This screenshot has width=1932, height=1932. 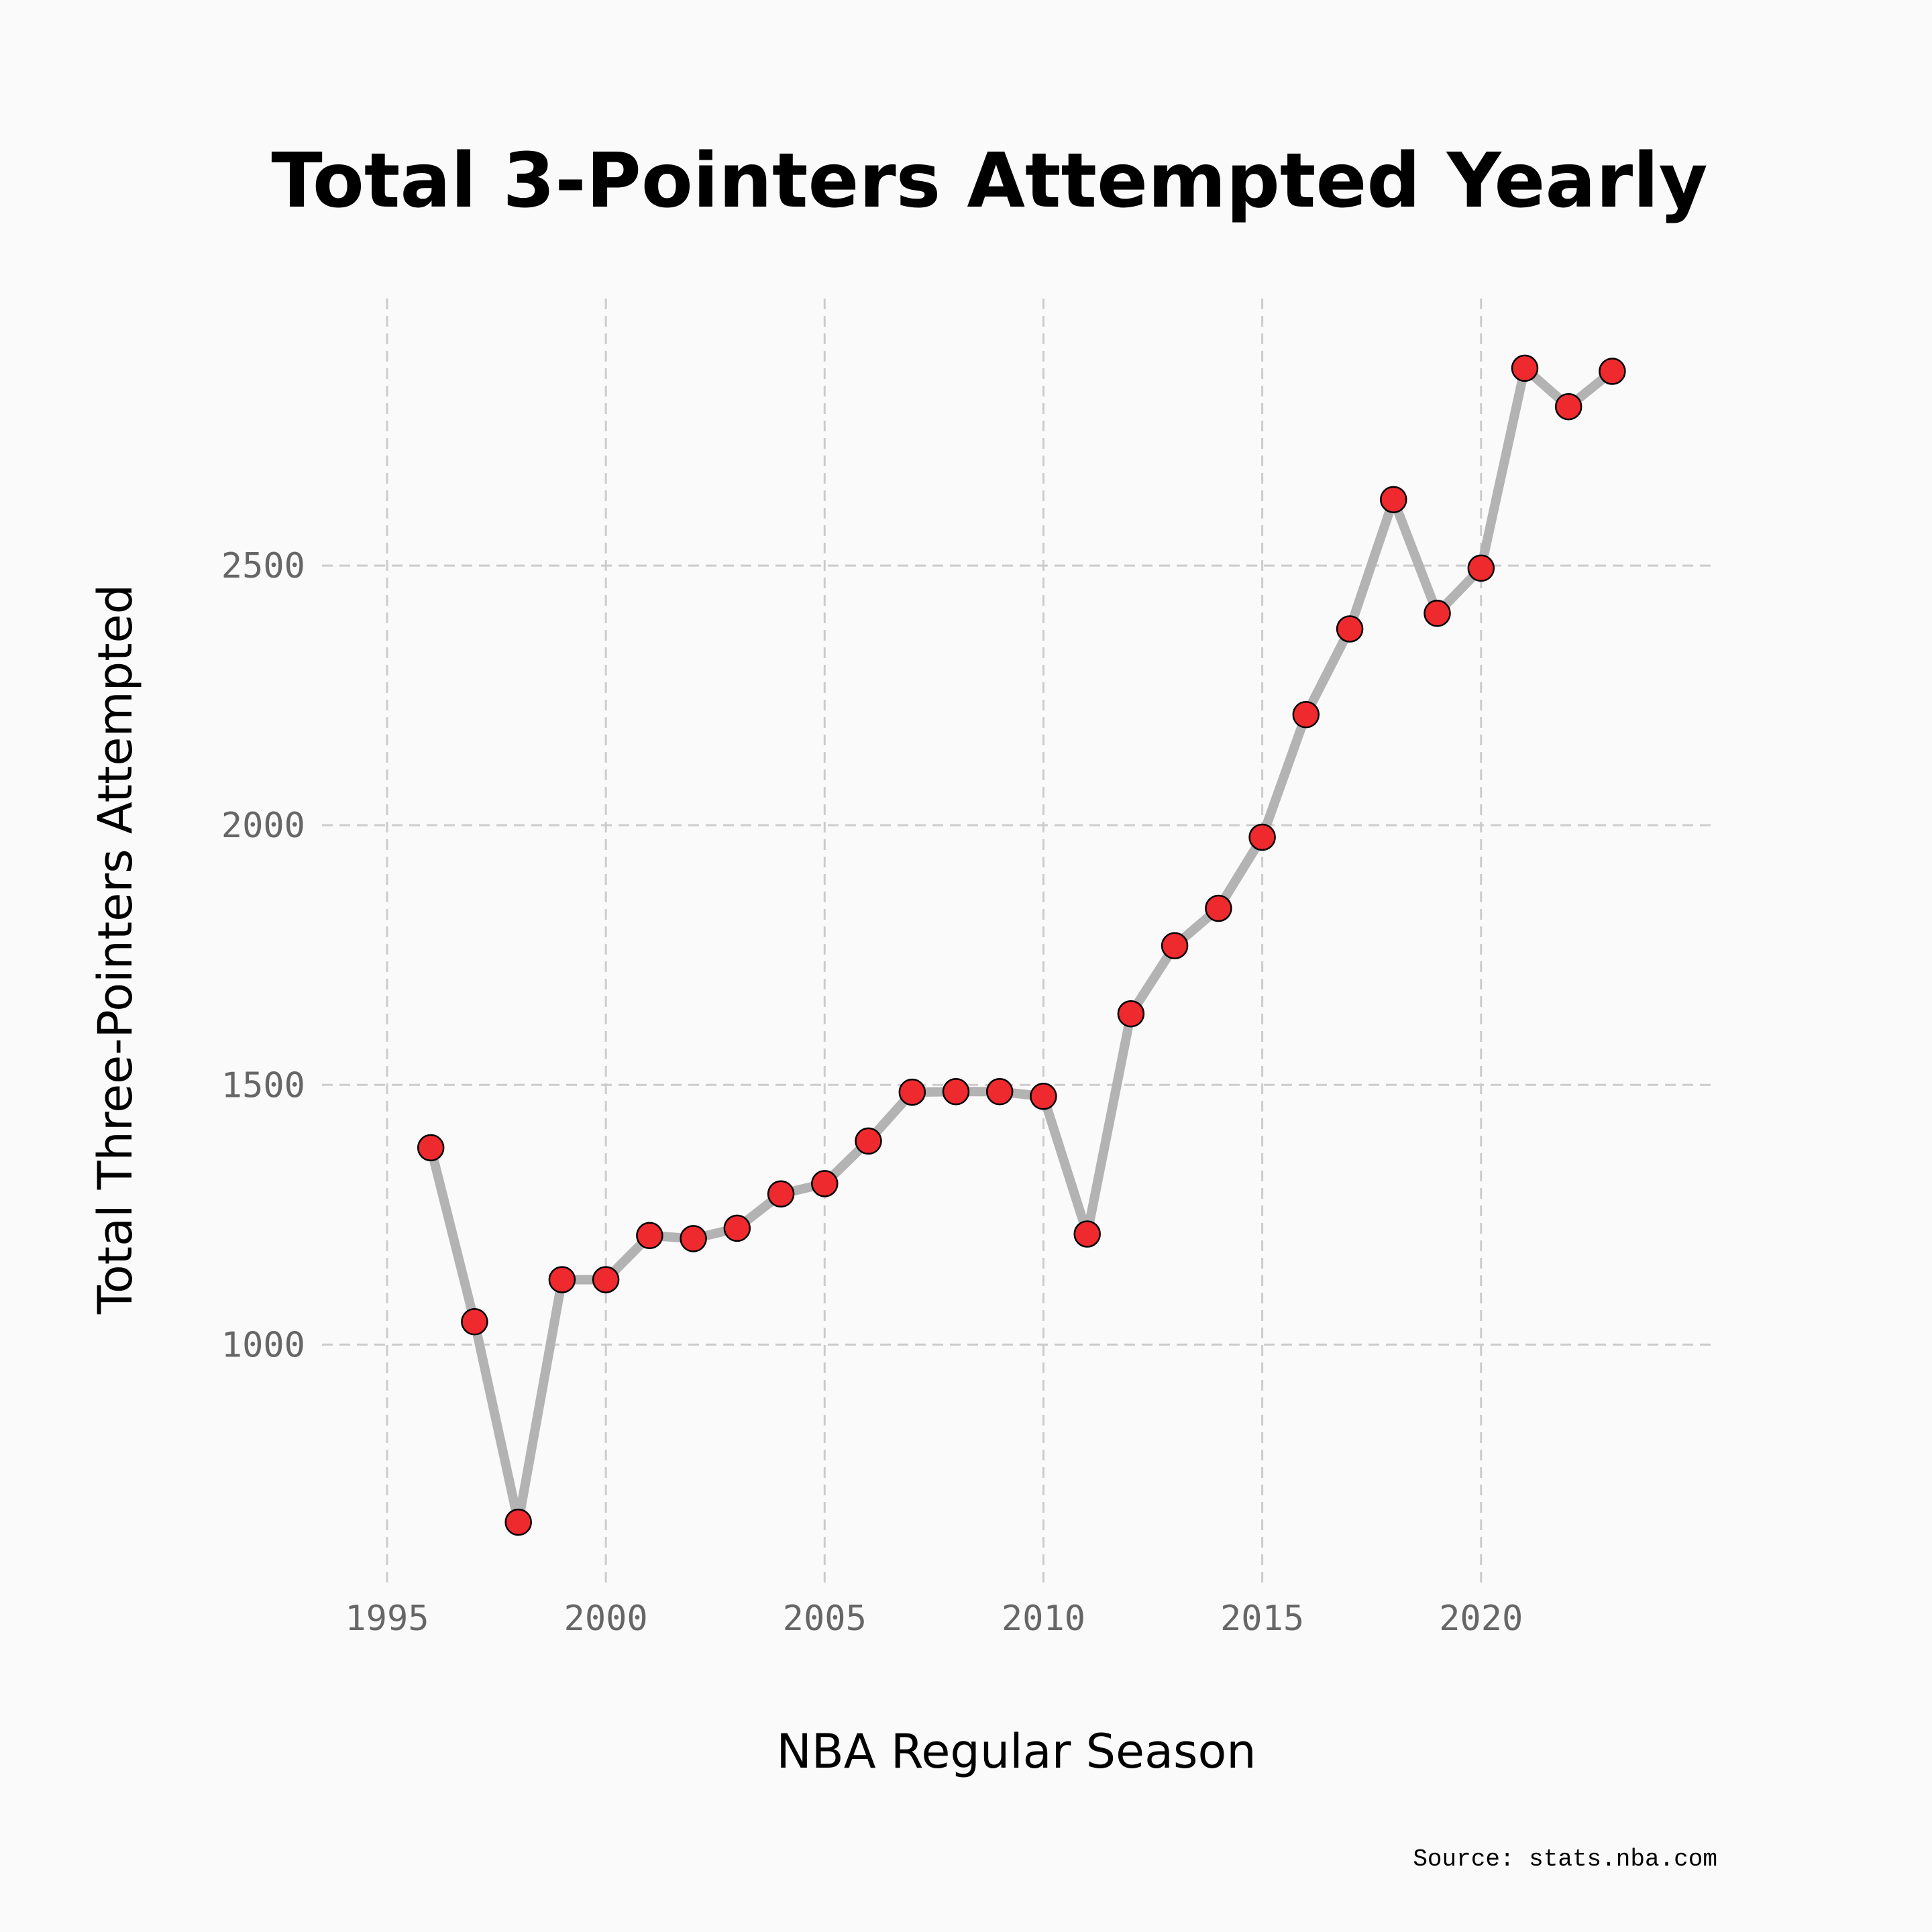 I want to click on y-tick-label: 1000, so click(x=263, y=1345).